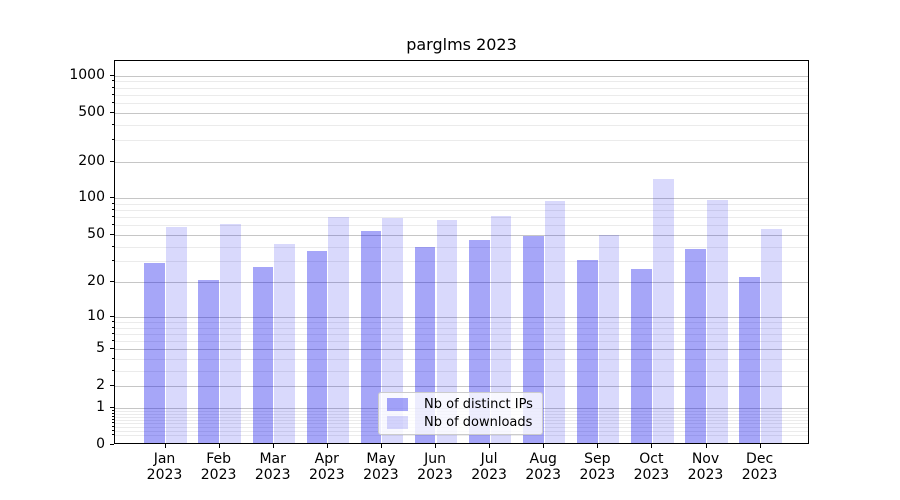 Image resolution: width=900 pixels, height=500 pixels. I want to click on x-label-month: May, so click(381, 459).